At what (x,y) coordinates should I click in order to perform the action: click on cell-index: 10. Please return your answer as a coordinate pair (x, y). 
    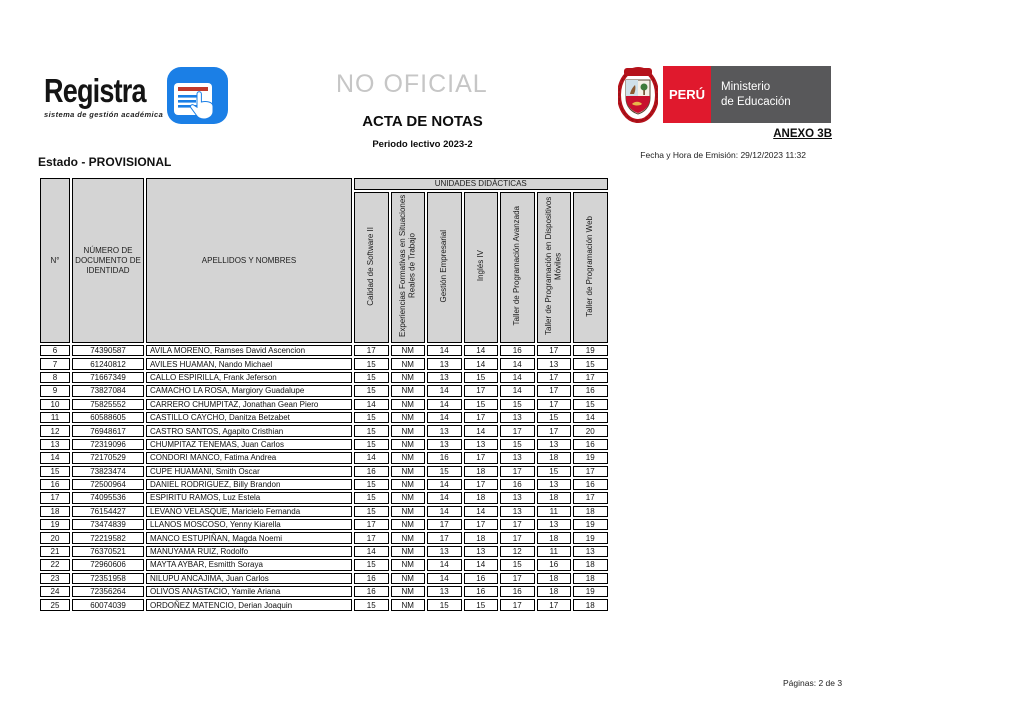
    Looking at the image, I should click on (55, 404).